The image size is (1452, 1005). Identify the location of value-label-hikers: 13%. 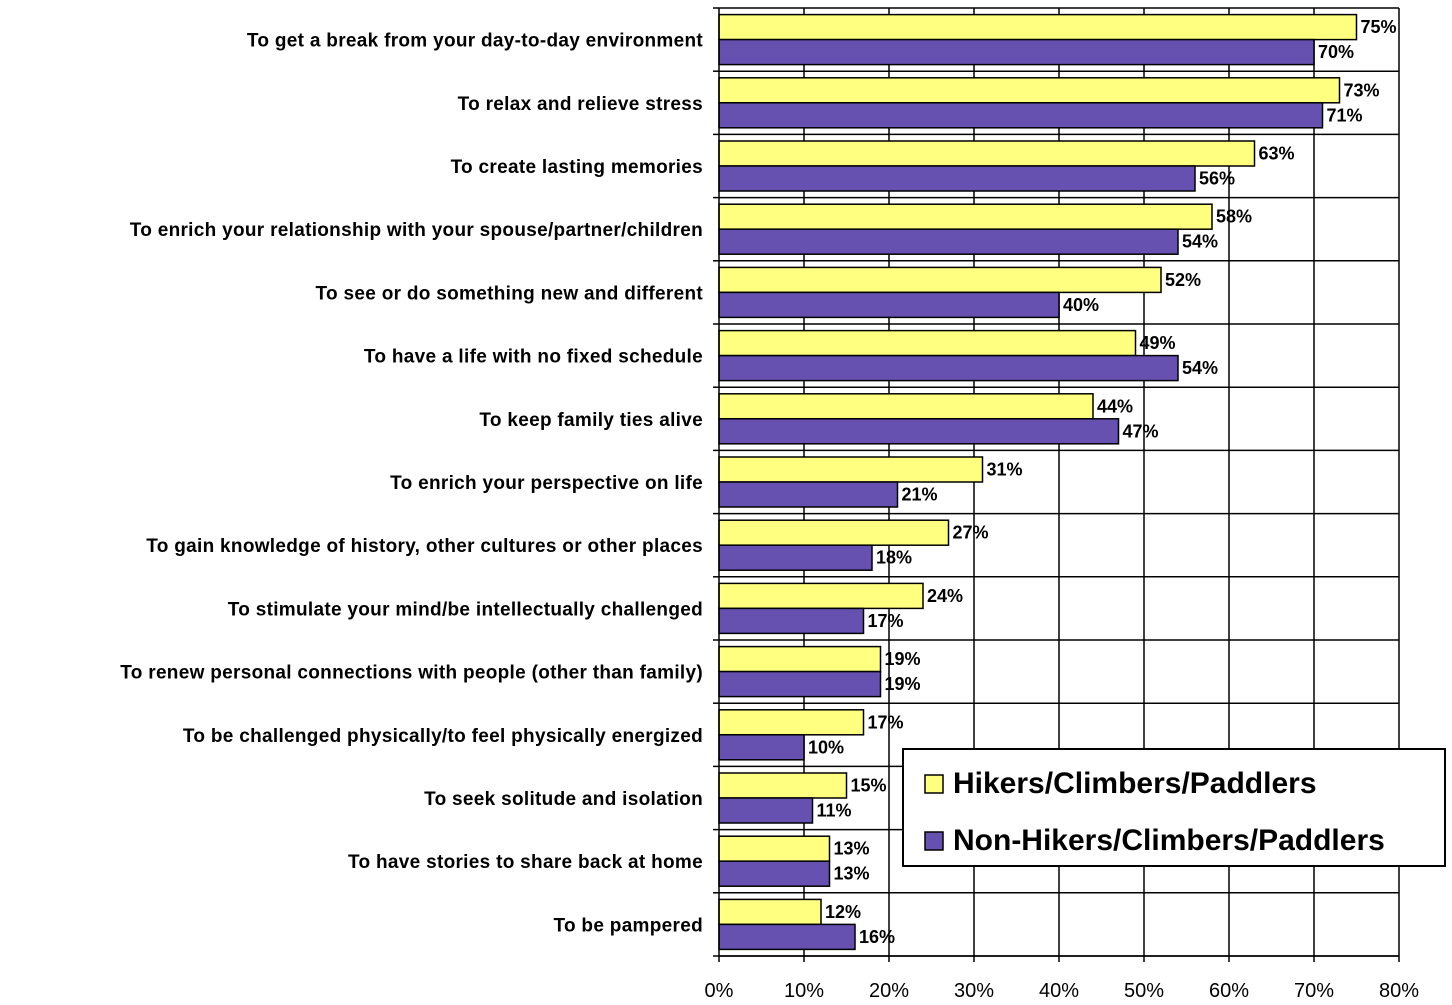
(852, 849).